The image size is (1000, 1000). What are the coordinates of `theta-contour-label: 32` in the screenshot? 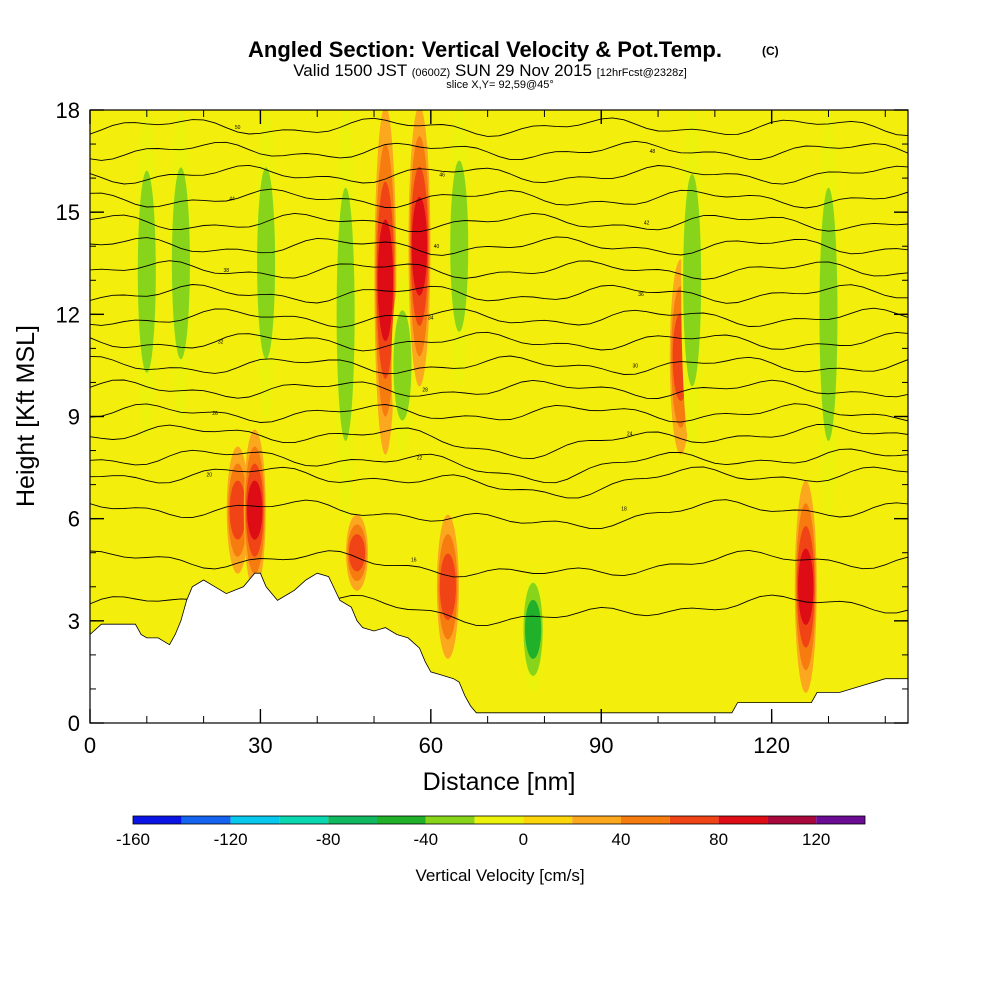 It's located at (221, 343).